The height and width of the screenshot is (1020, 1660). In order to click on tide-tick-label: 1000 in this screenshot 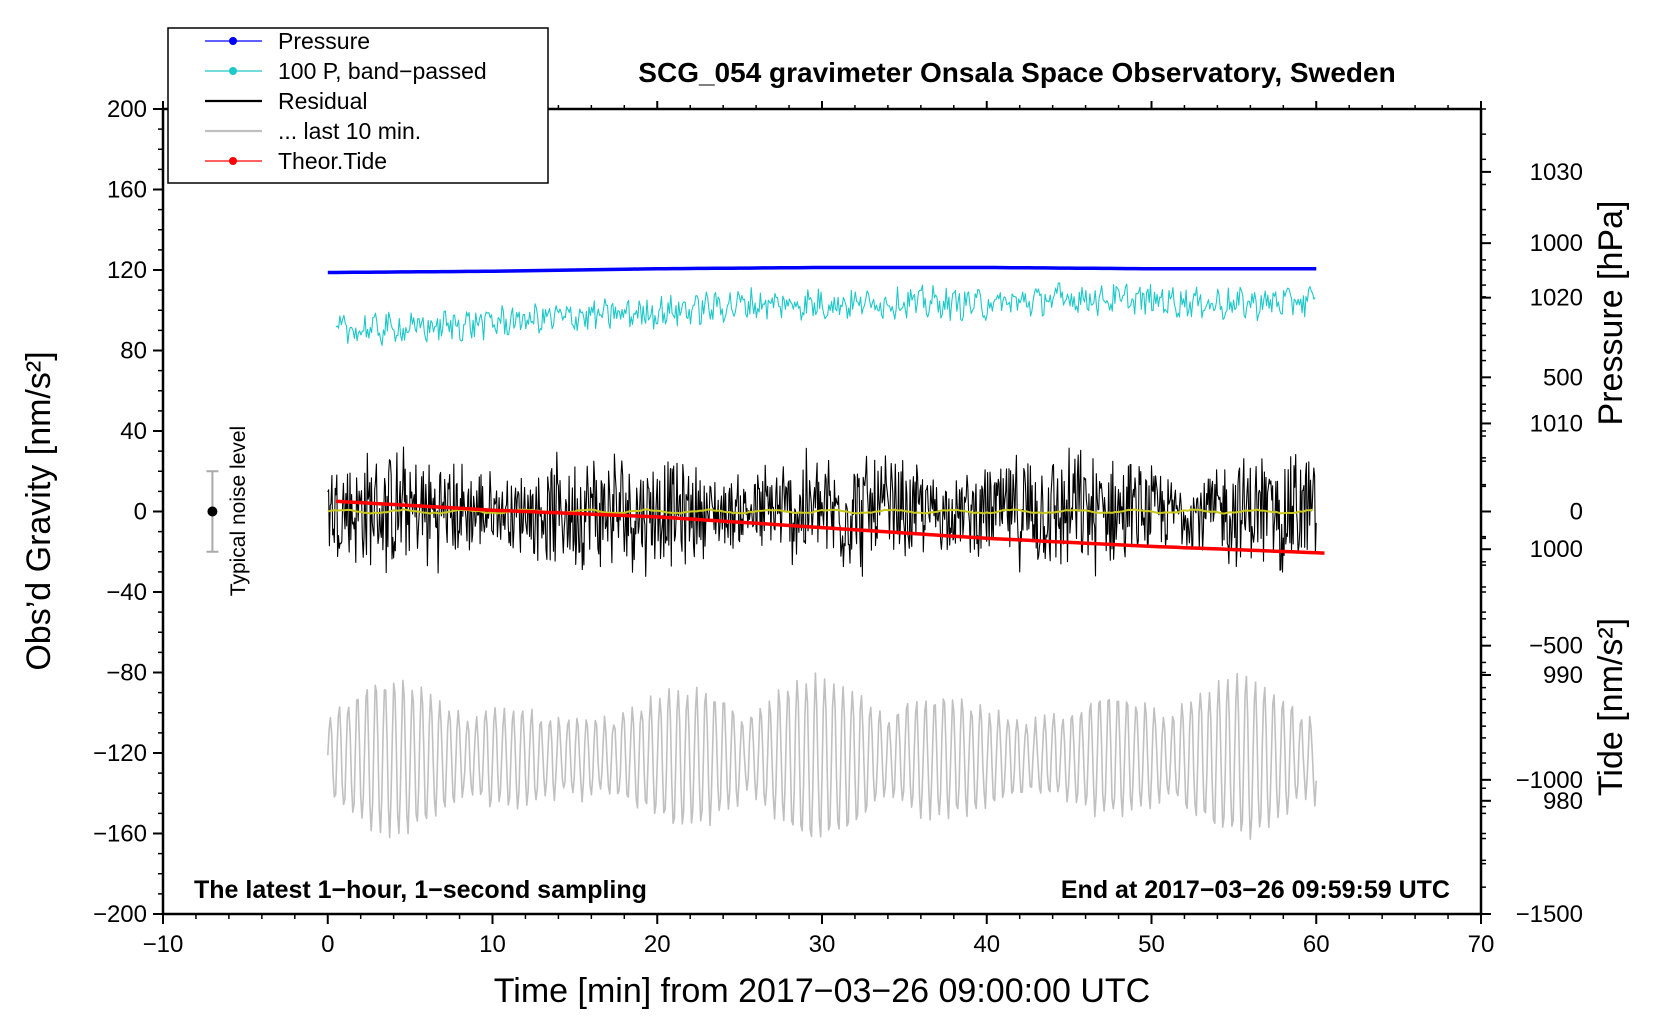, I will do `click(1556, 243)`.